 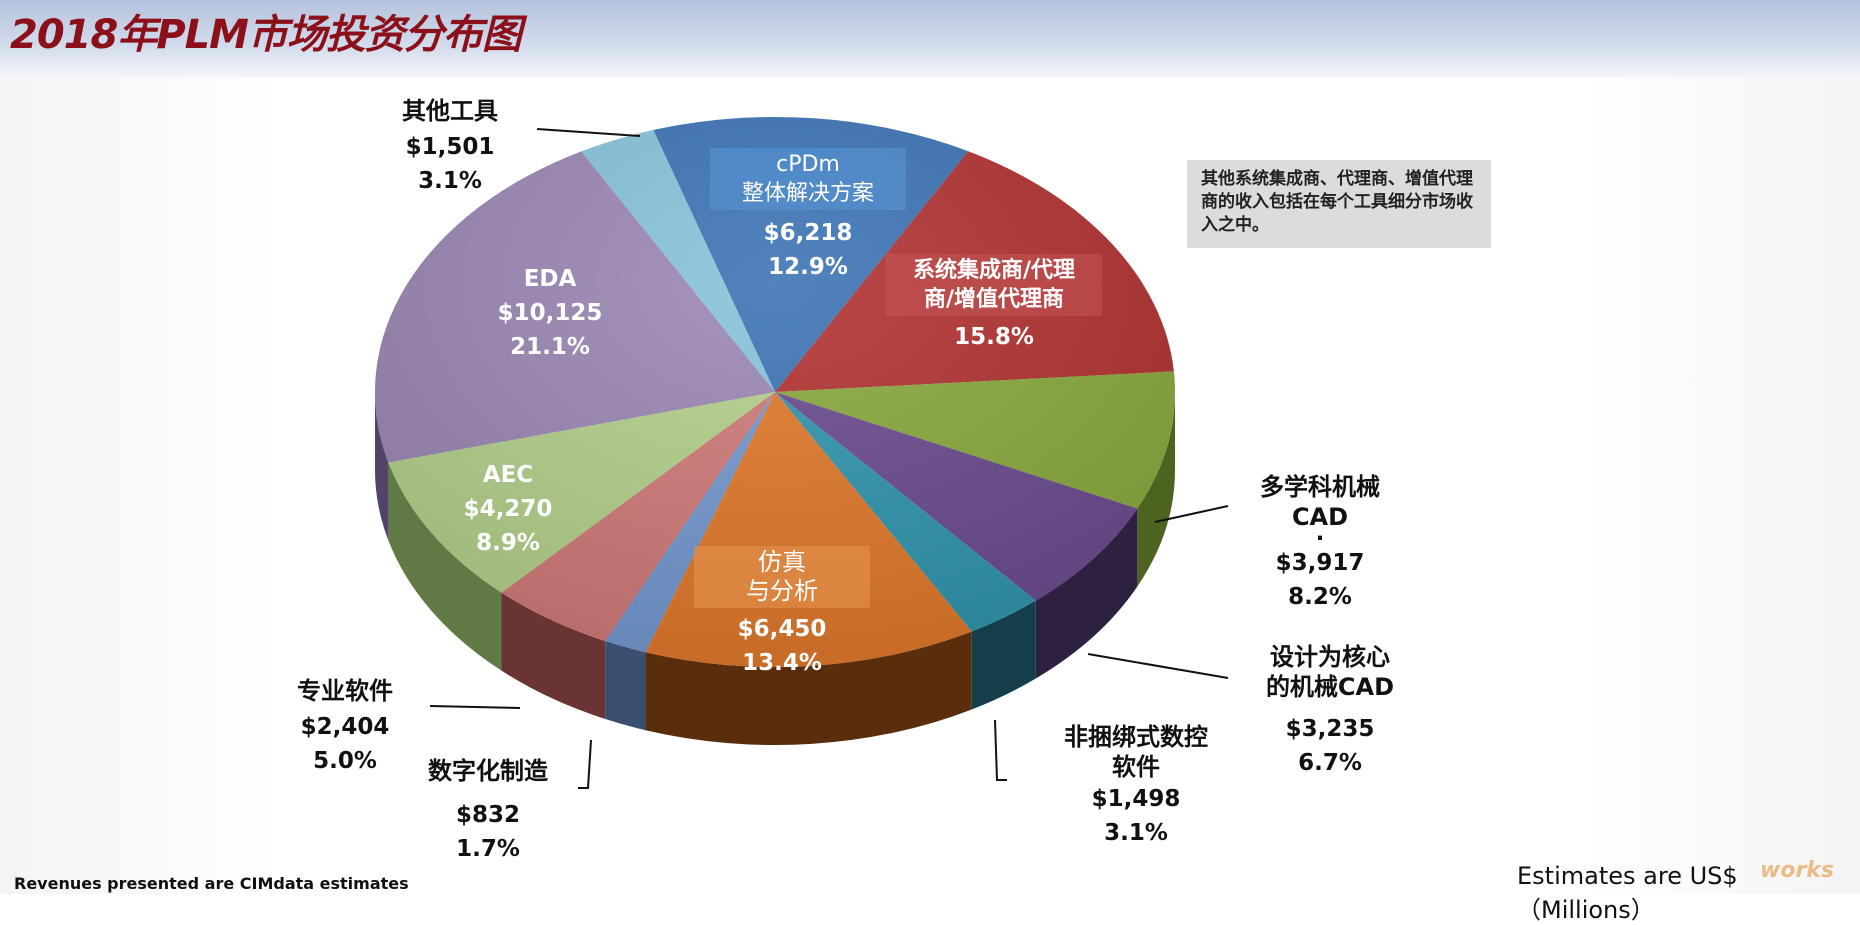 What do you see at coordinates (1000, 750) in the screenshot?
I see `leader-nc` at bounding box center [1000, 750].